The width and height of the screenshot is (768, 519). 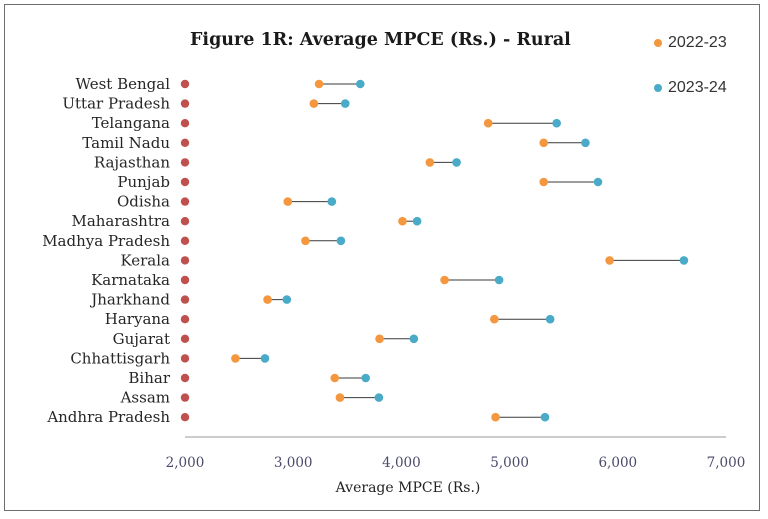 I want to click on category-label: Assam, so click(x=145, y=398).